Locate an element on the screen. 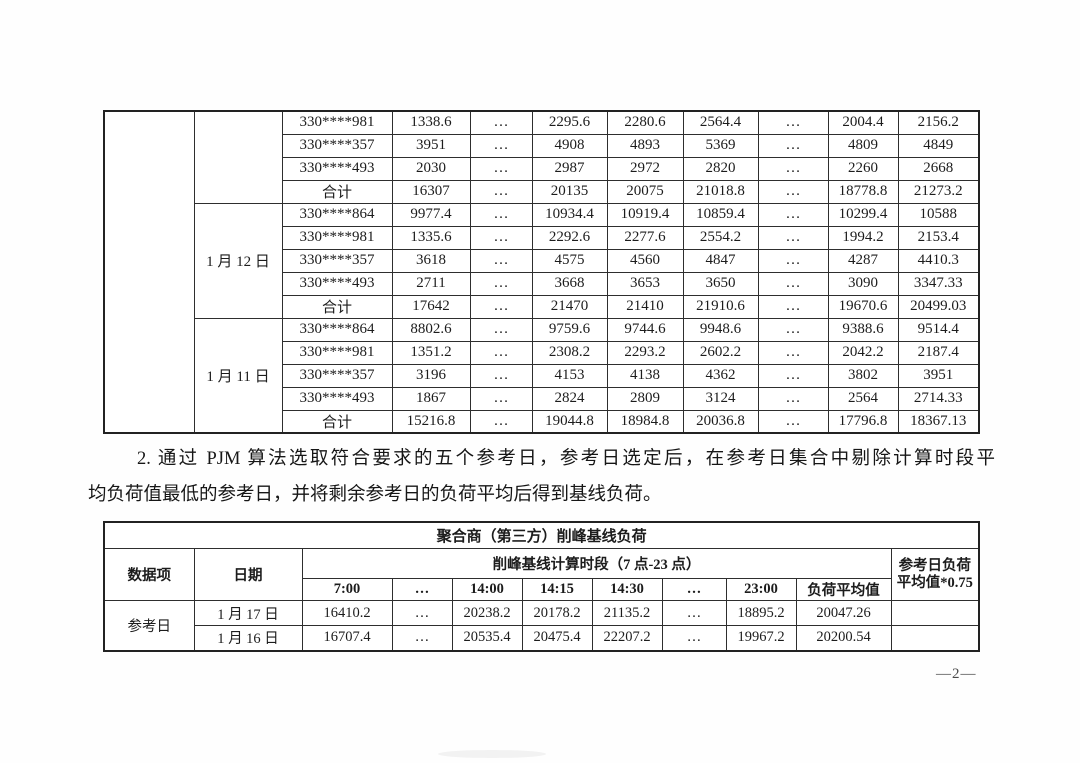  ref-load-line2: 平均值*0.75 is located at coordinates (934, 582).